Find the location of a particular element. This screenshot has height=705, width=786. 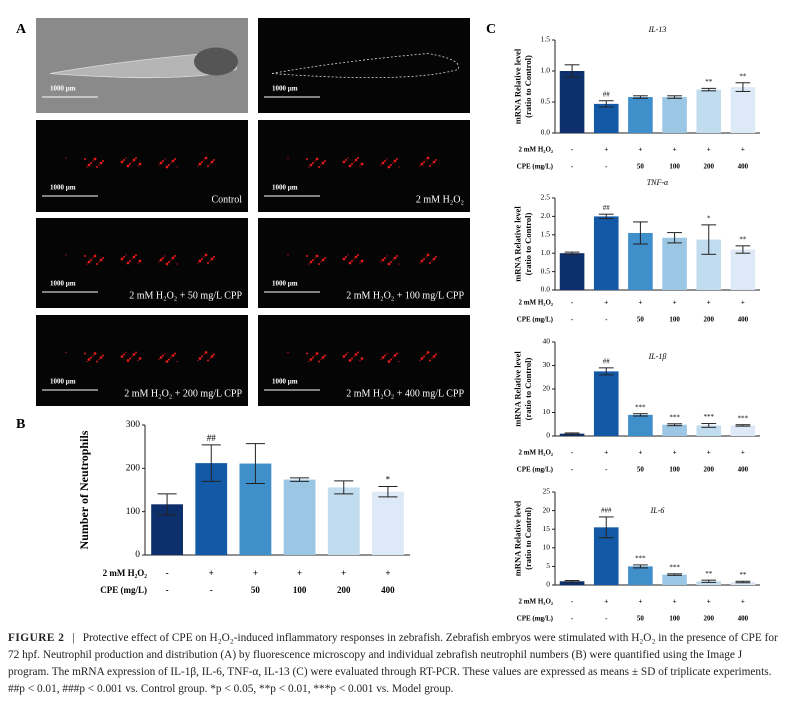

significance: * is located at coordinates (709, 218).